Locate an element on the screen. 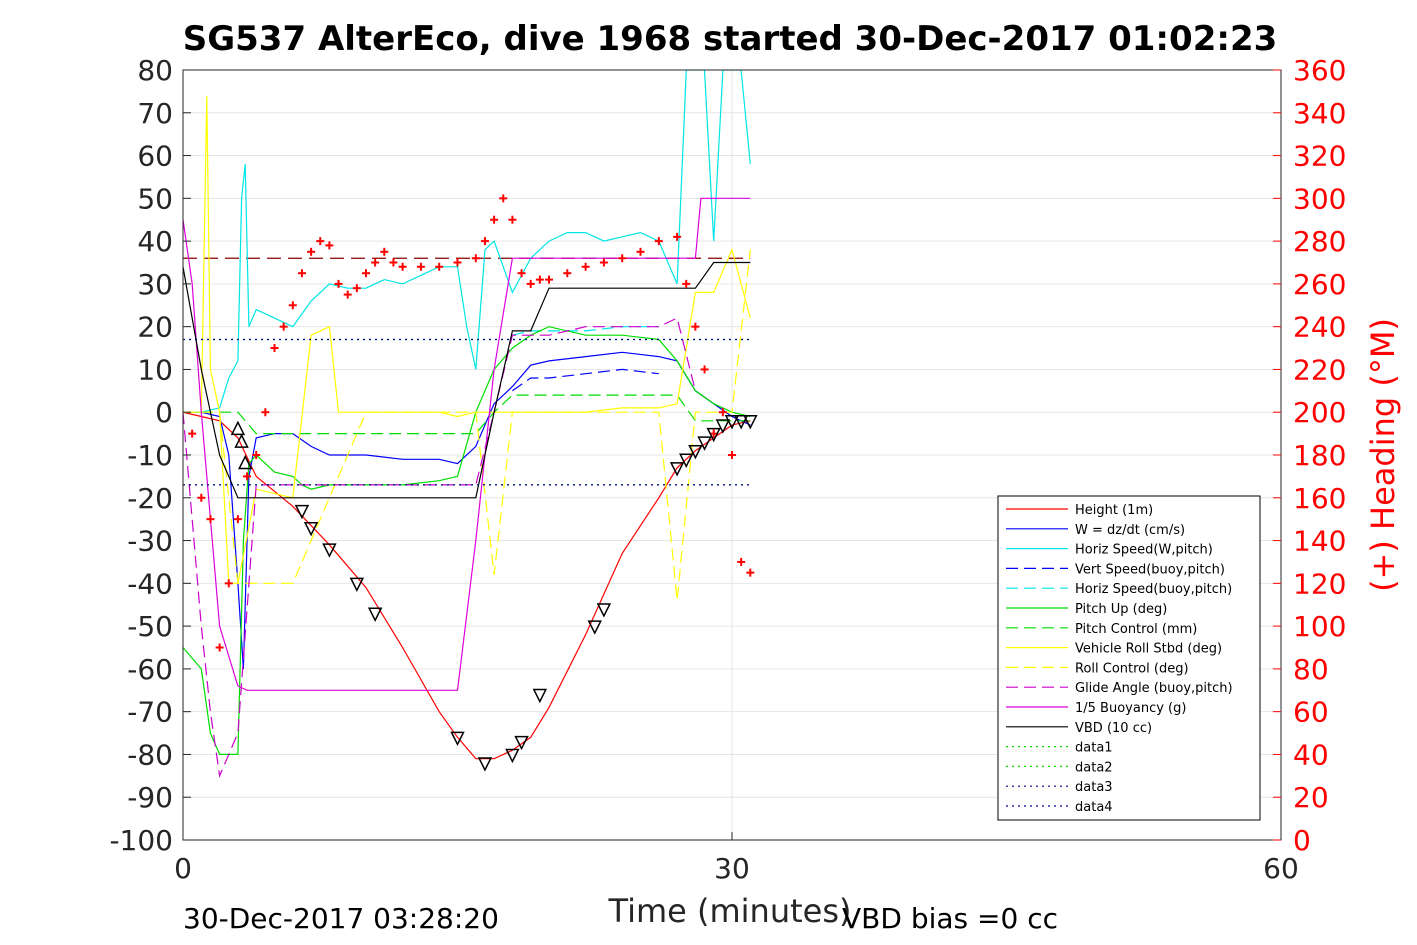 This screenshot has height=945, width=1417. y-tick-label: -20 is located at coordinates (150, 498).